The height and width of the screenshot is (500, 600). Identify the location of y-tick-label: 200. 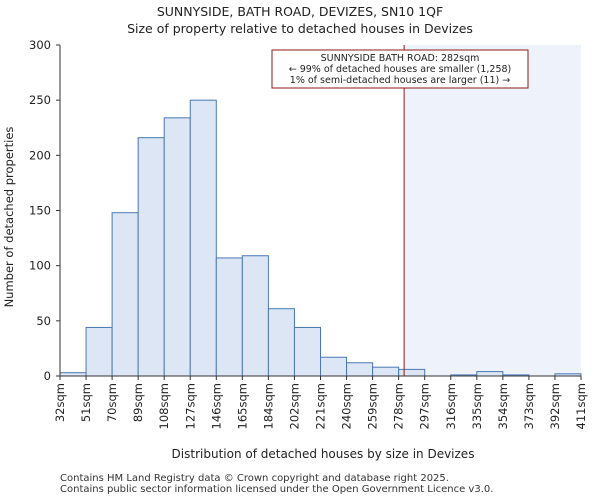
(40, 155).